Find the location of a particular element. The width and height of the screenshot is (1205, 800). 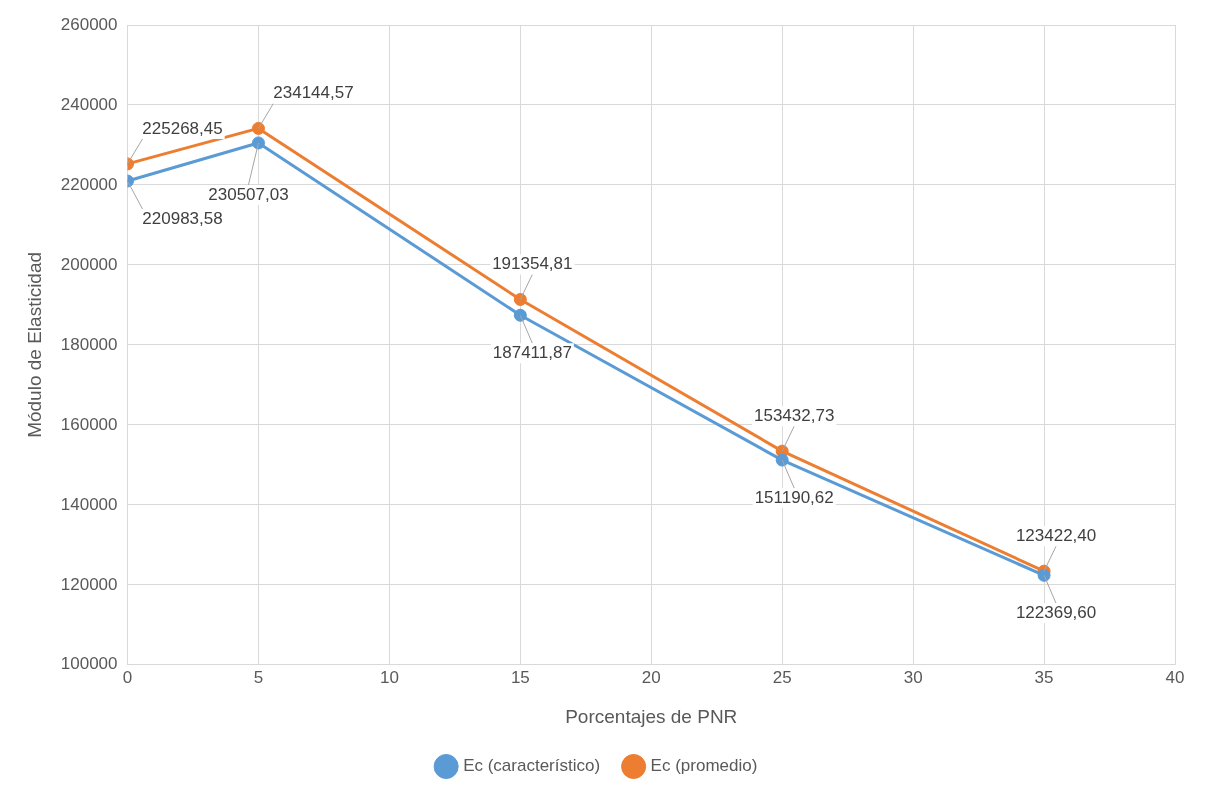

x-tick-label: 15 is located at coordinates (520, 677).